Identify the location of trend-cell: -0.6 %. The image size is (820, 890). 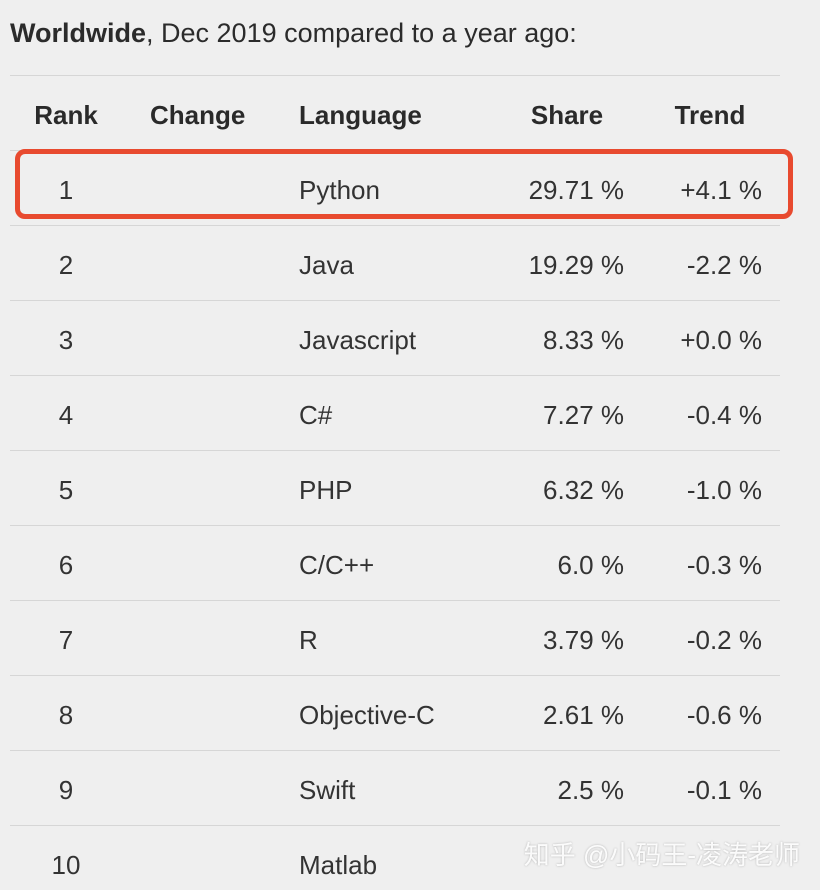
(724, 715).